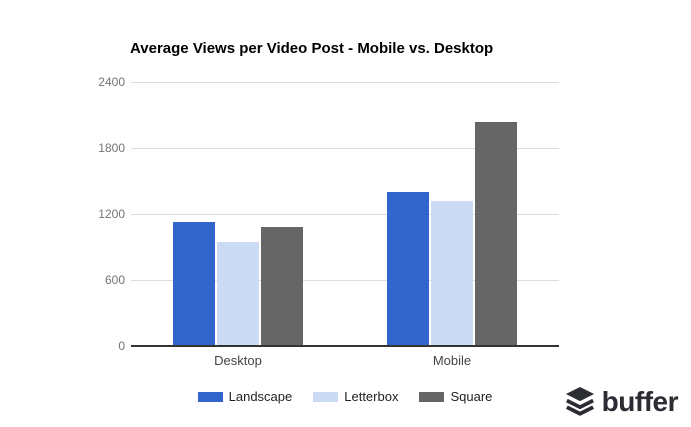  I want to click on bar-mobile-square, so click(496, 233).